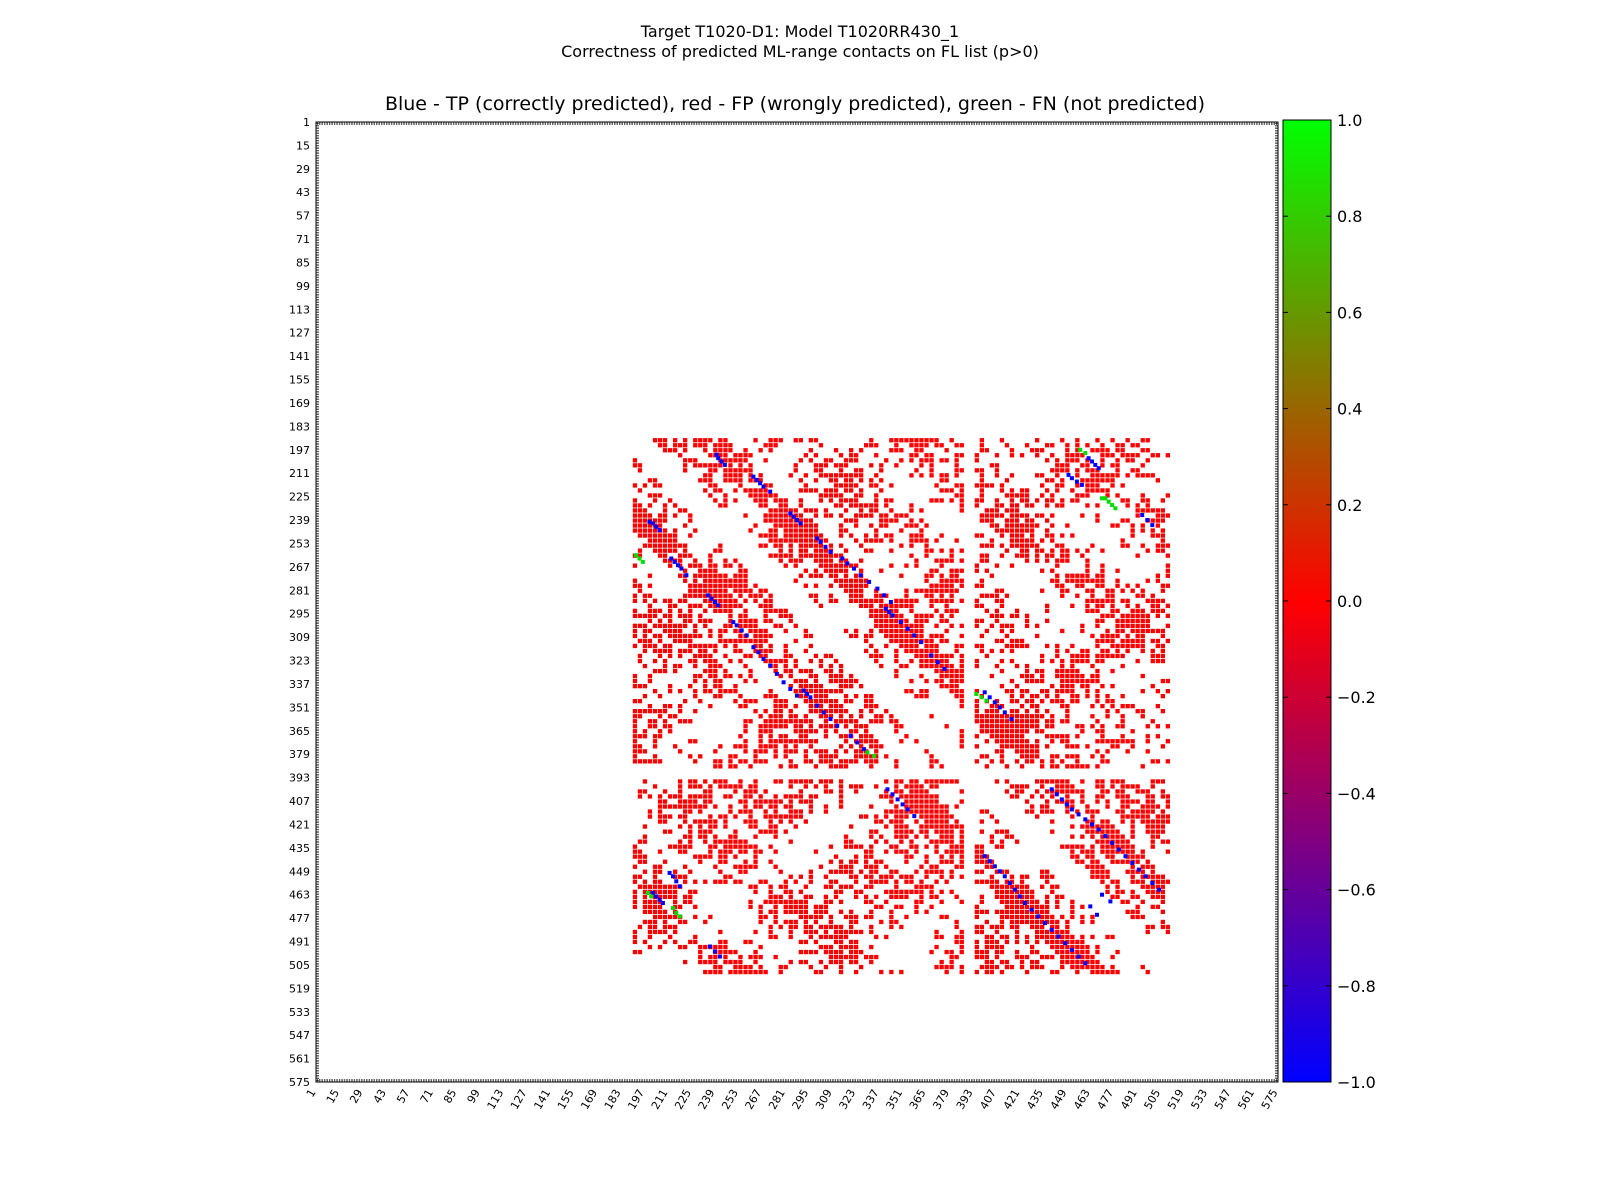 The image size is (1600, 1200). Describe the element at coordinates (800, 31) in the screenshot. I see `page-title-line-1: Target T1020-D1: Model T1020RR430_1` at that location.